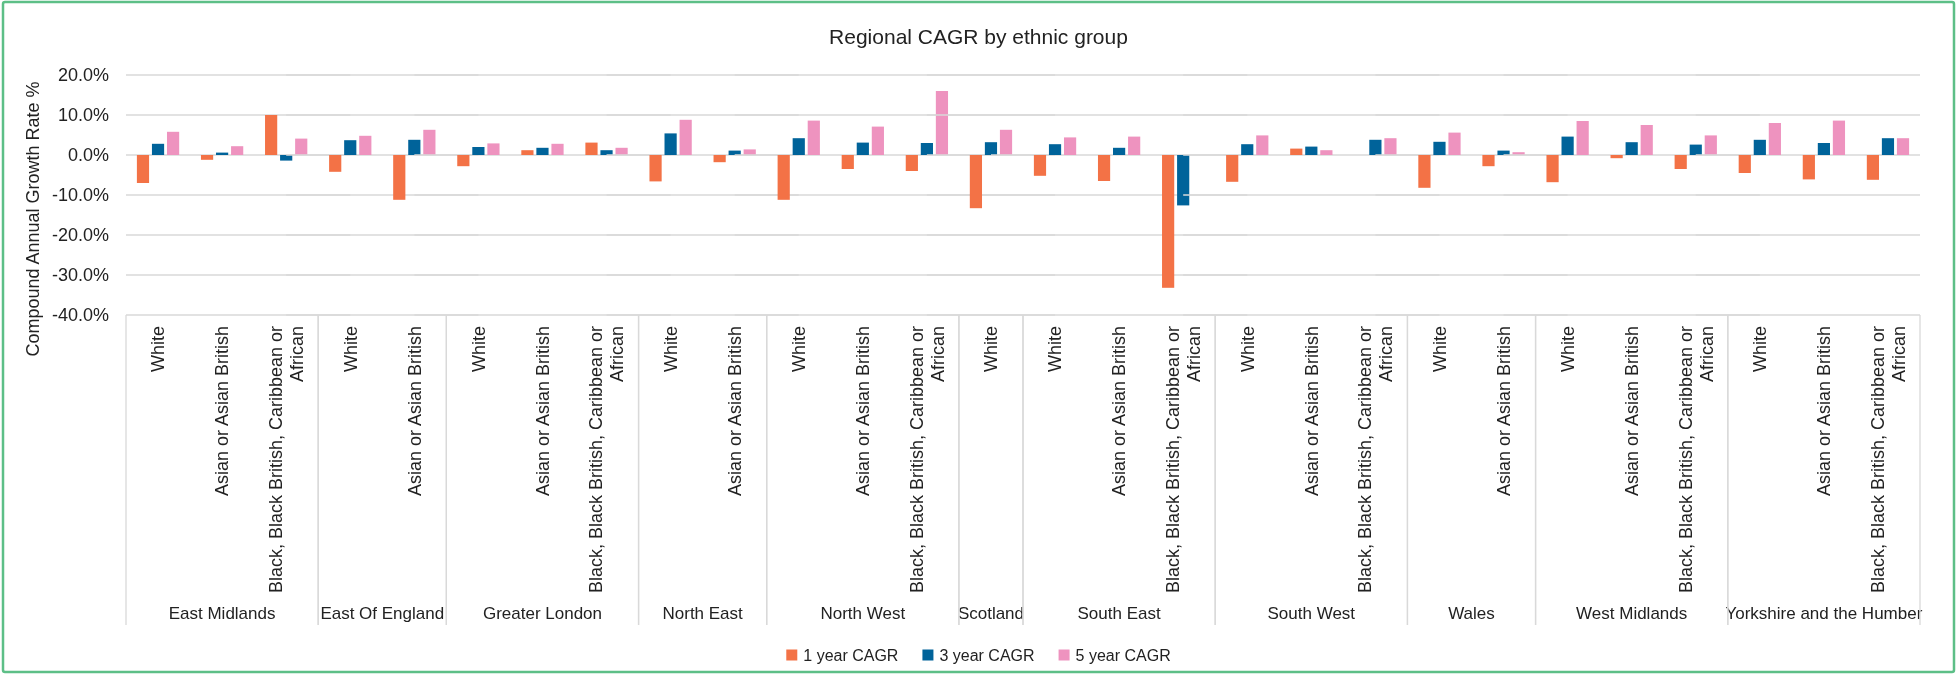 This screenshot has width=1957, height=675. Describe the element at coordinates (80, 315) in the screenshot. I see `y-tick-label: -40.0%` at that location.